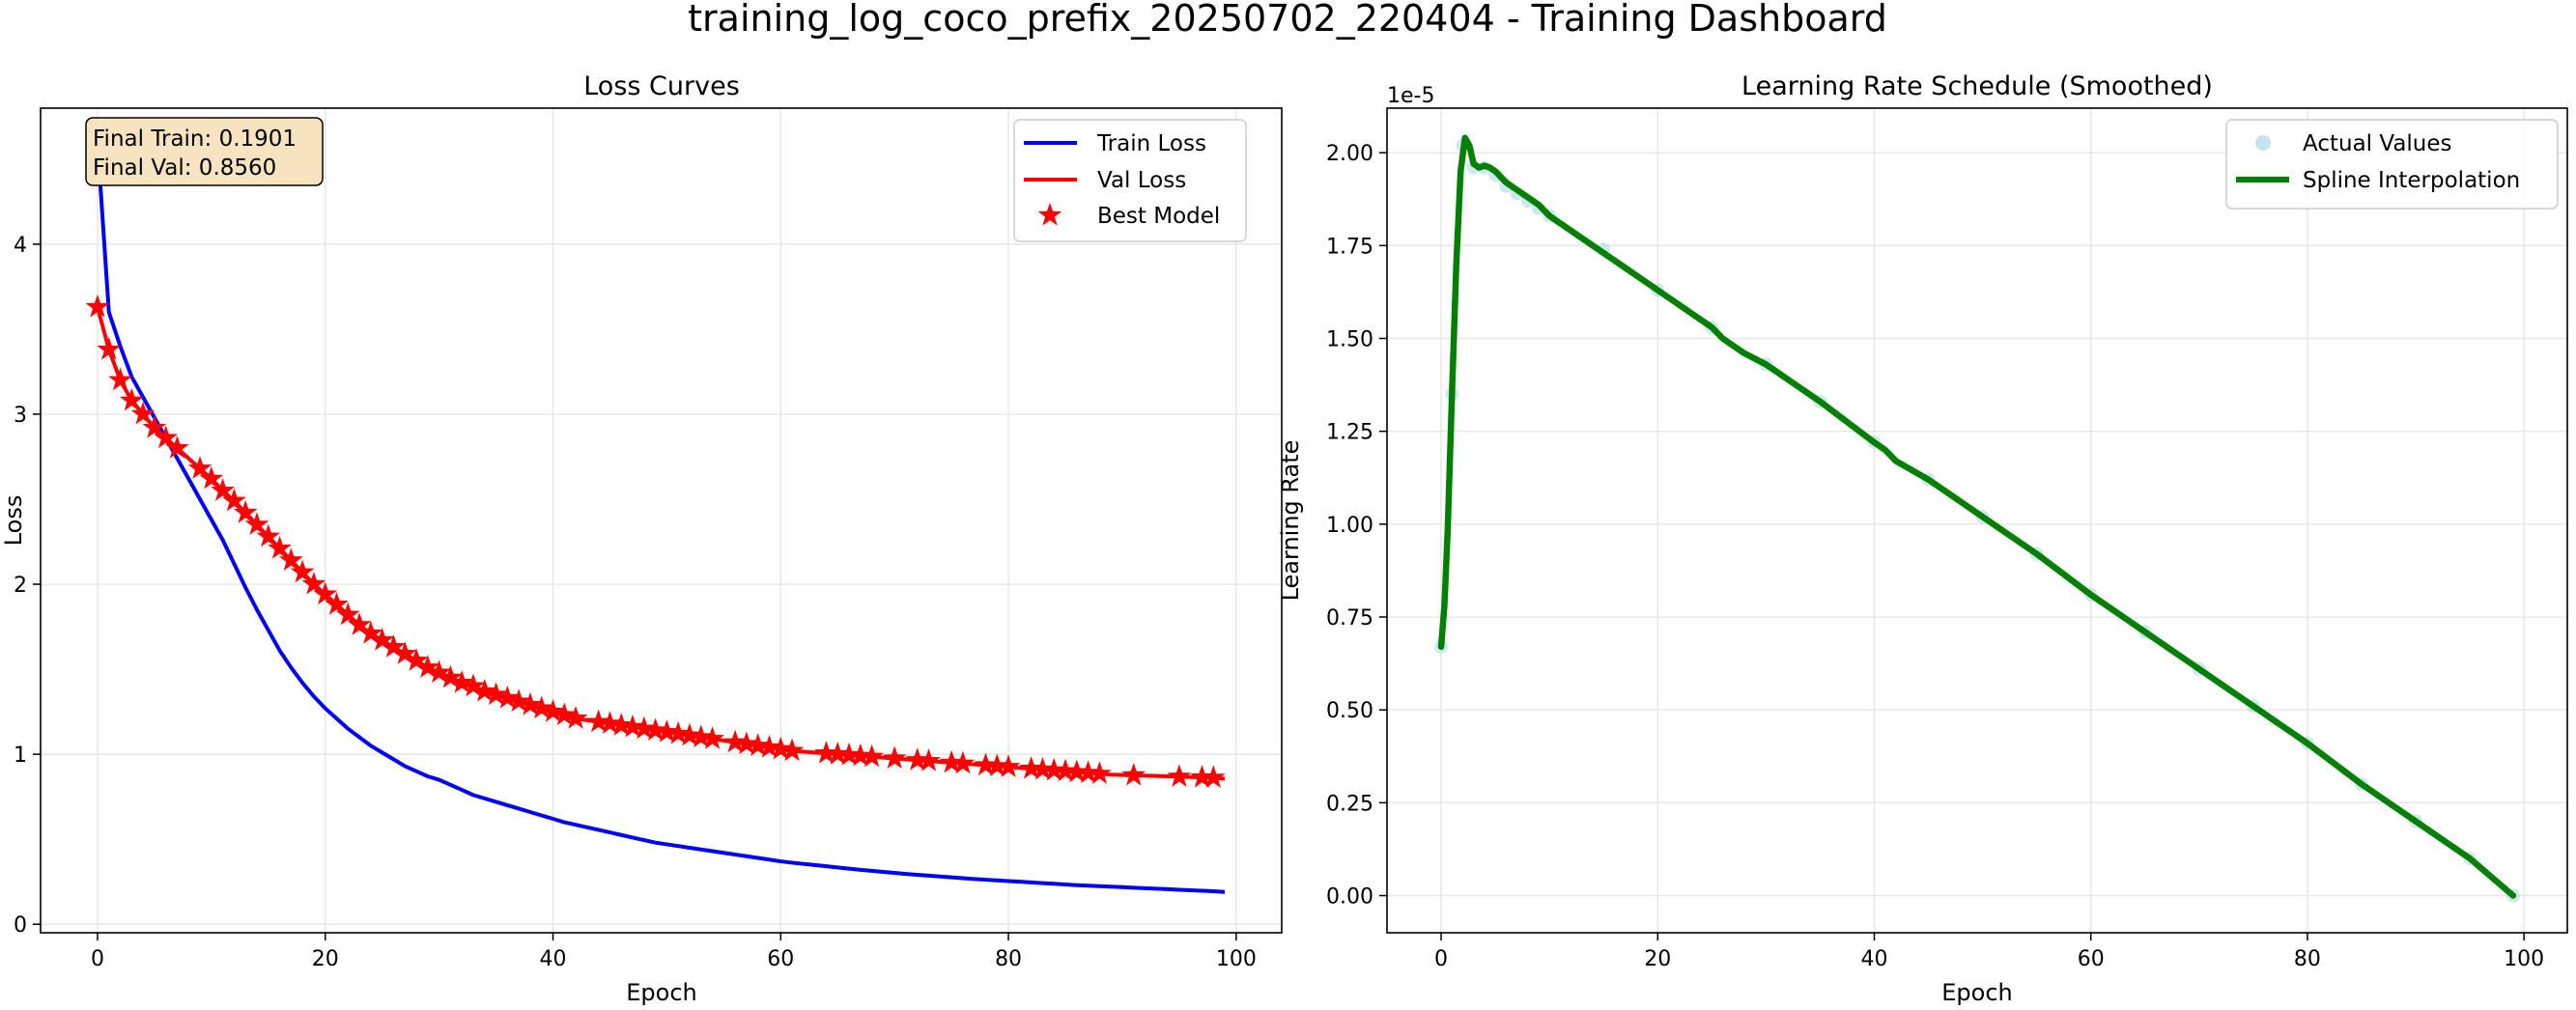 This screenshot has width=2576, height=1010. Describe the element at coordinates (780, 959) in the screenshot. I see `loss-xtick-label: 60` at that location.